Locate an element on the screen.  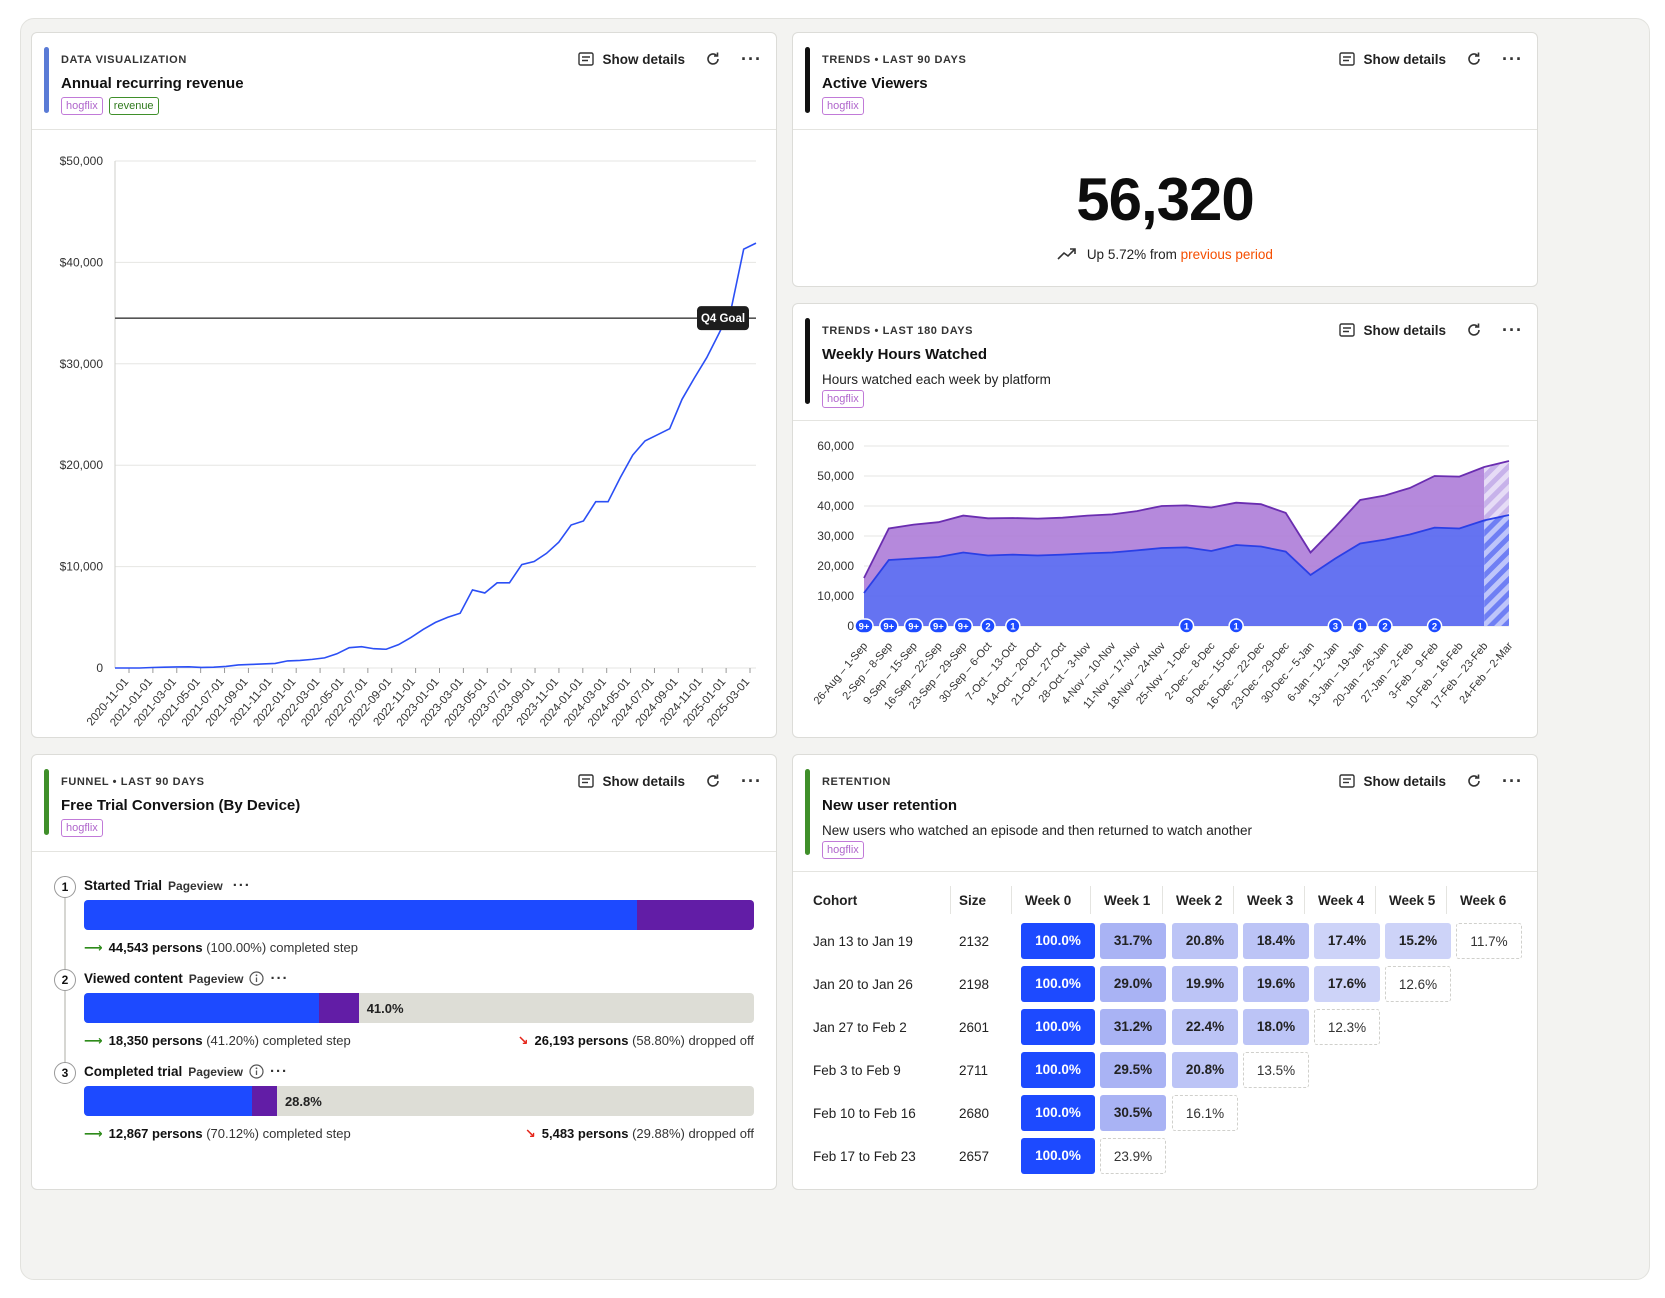
previous-period-link: previous period is located at coordinates (1226, 254).